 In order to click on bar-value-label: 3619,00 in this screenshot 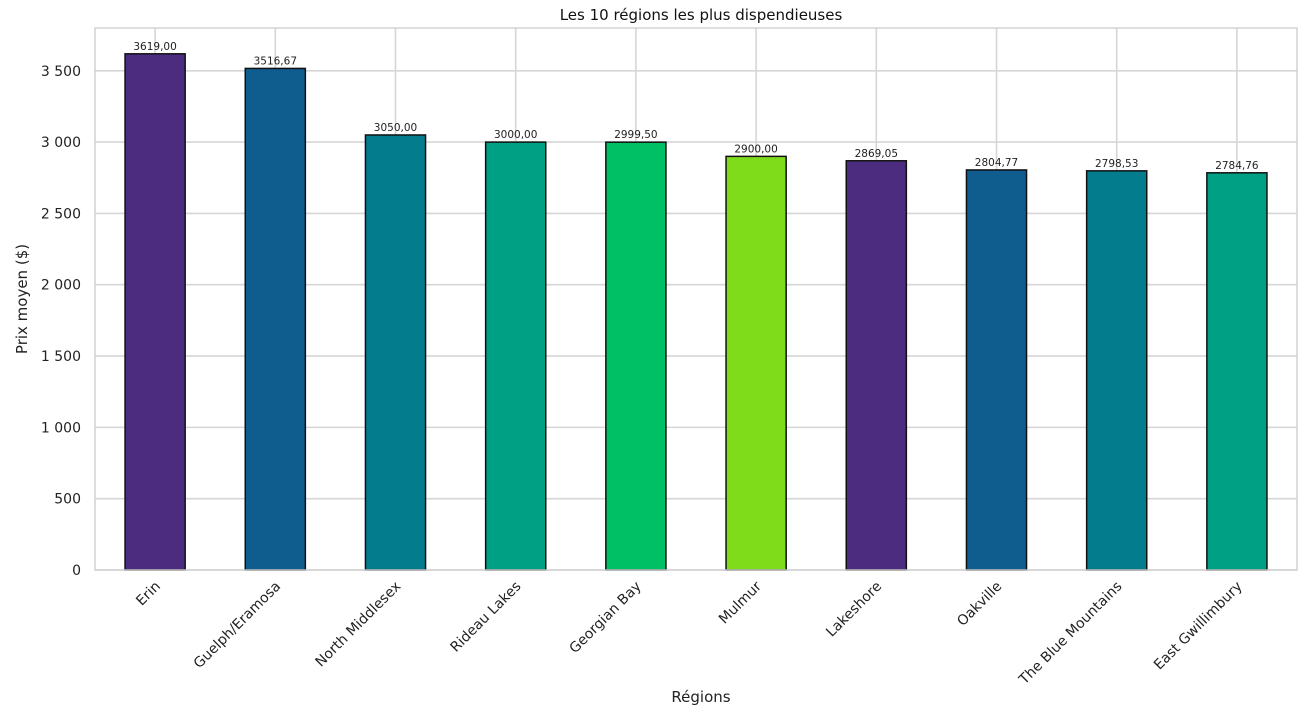, I will do `click(154, 47)`.